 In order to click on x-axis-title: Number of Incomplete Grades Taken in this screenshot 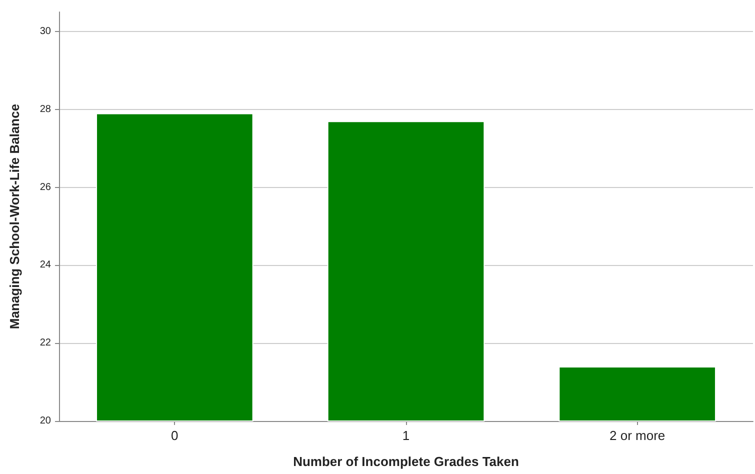, I will do `click(406, 461)`.